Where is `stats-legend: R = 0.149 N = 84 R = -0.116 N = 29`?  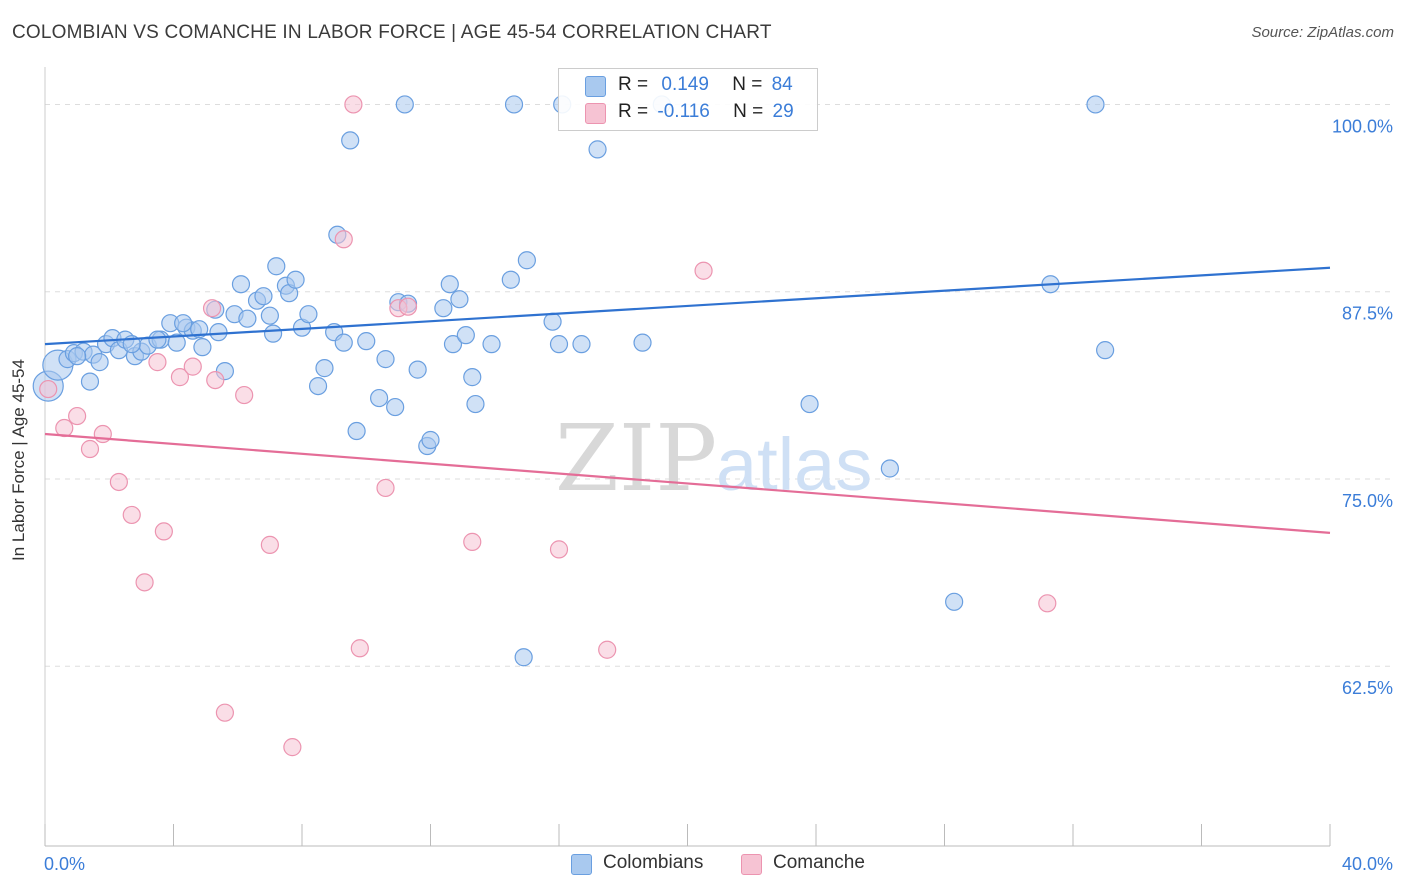 stats-legend: R = 0.149 N = 84 R = -0.116 N = 29 is located at coordinates (688, 99).